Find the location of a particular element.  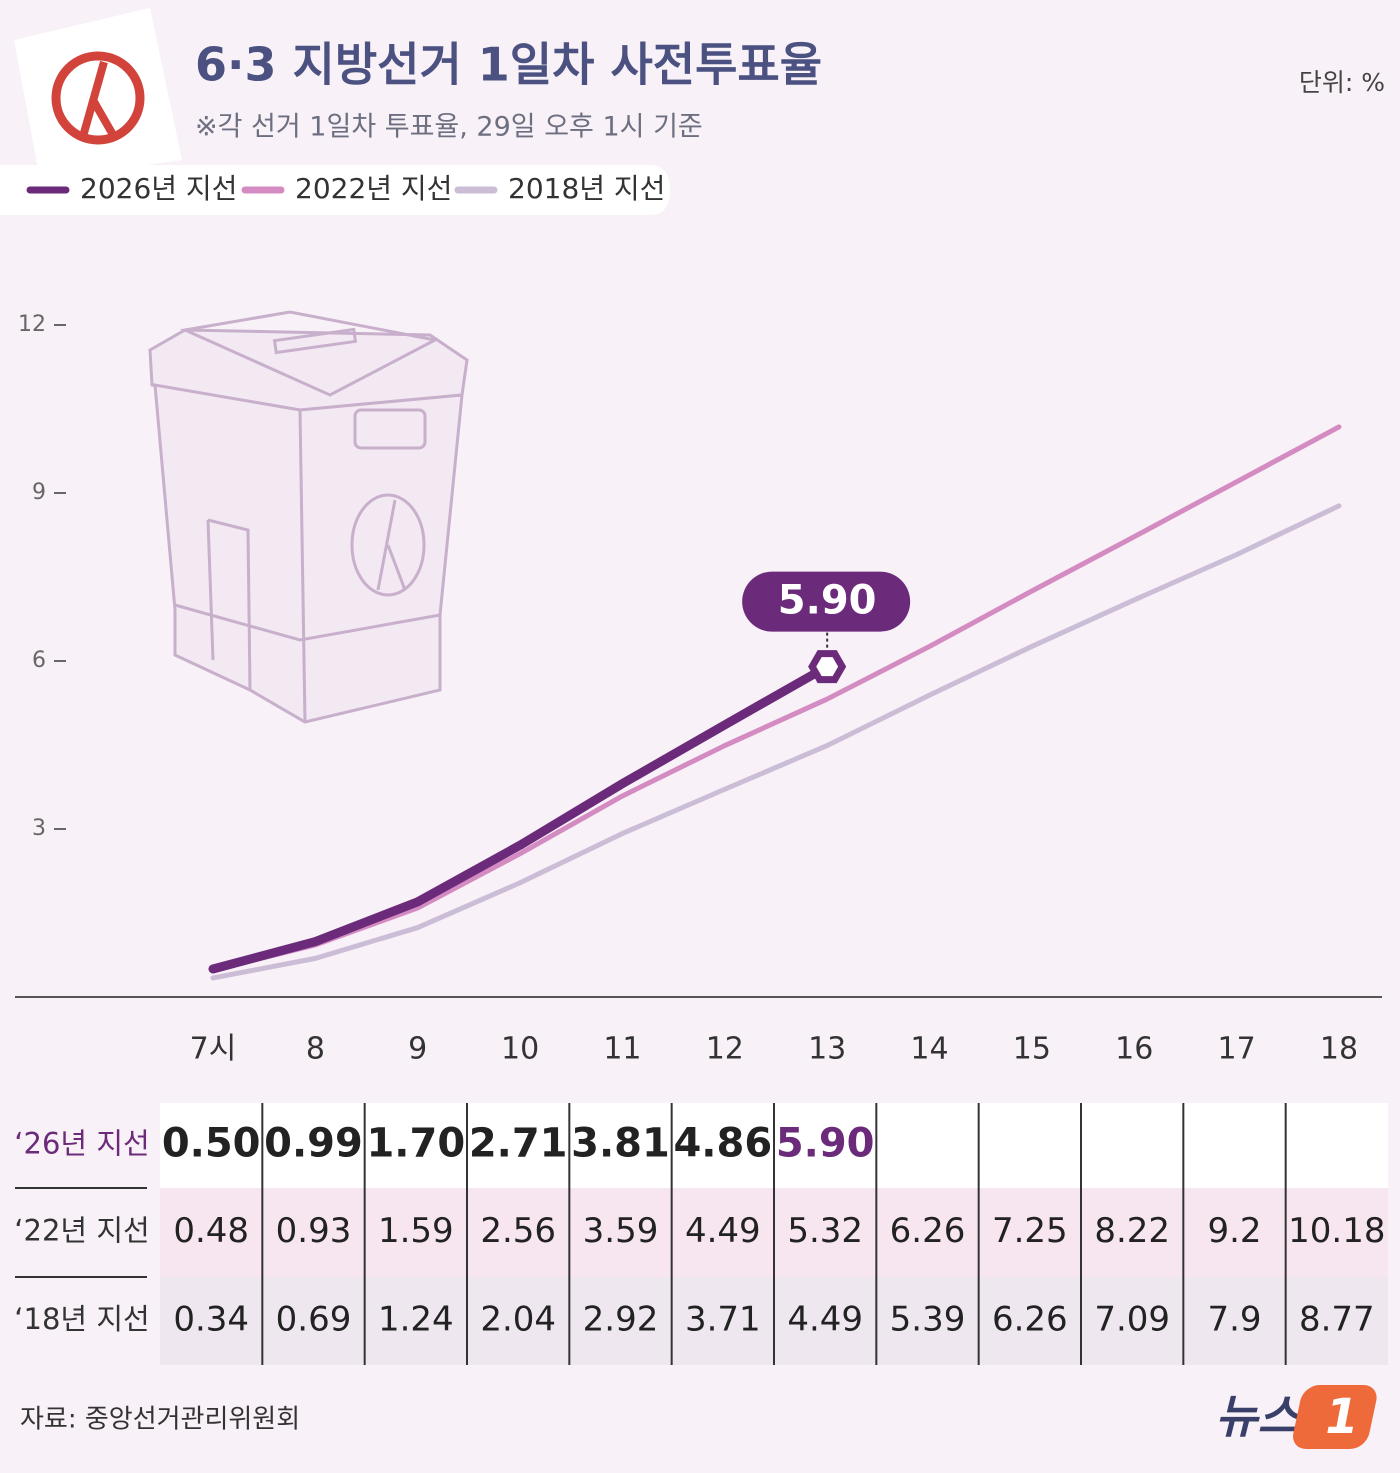

table-cell: 0.48 is located at coordinates (211, 1231).